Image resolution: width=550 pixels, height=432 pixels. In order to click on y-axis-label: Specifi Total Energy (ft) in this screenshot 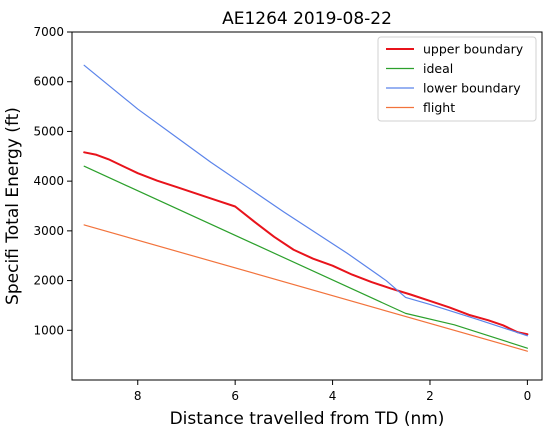, I will do `click(13, 206)`.